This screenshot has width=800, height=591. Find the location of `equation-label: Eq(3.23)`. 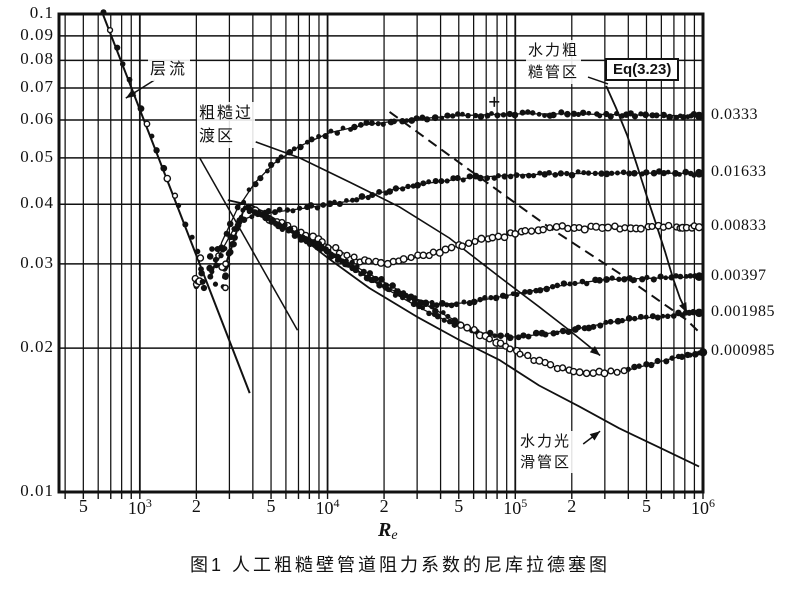

equation-label: Eq(3.23) is located at coordinates (642, 69).